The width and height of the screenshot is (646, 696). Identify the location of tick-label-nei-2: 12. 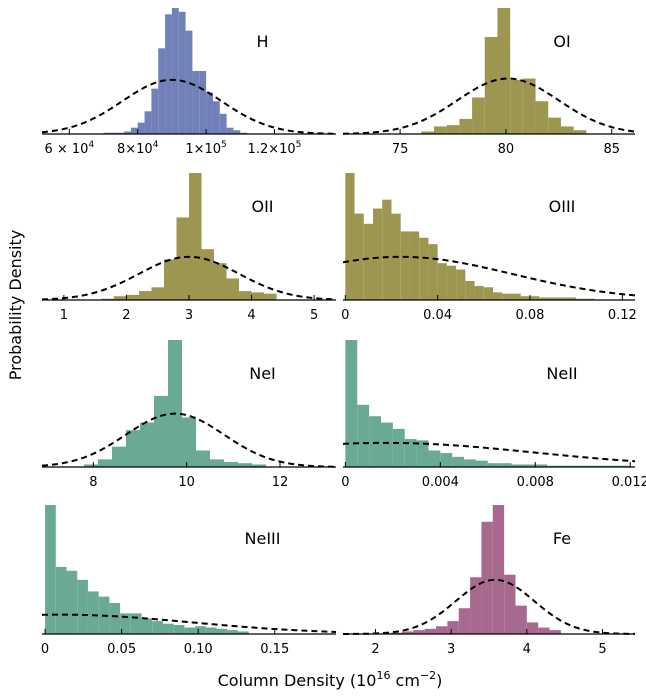
(280, 482).